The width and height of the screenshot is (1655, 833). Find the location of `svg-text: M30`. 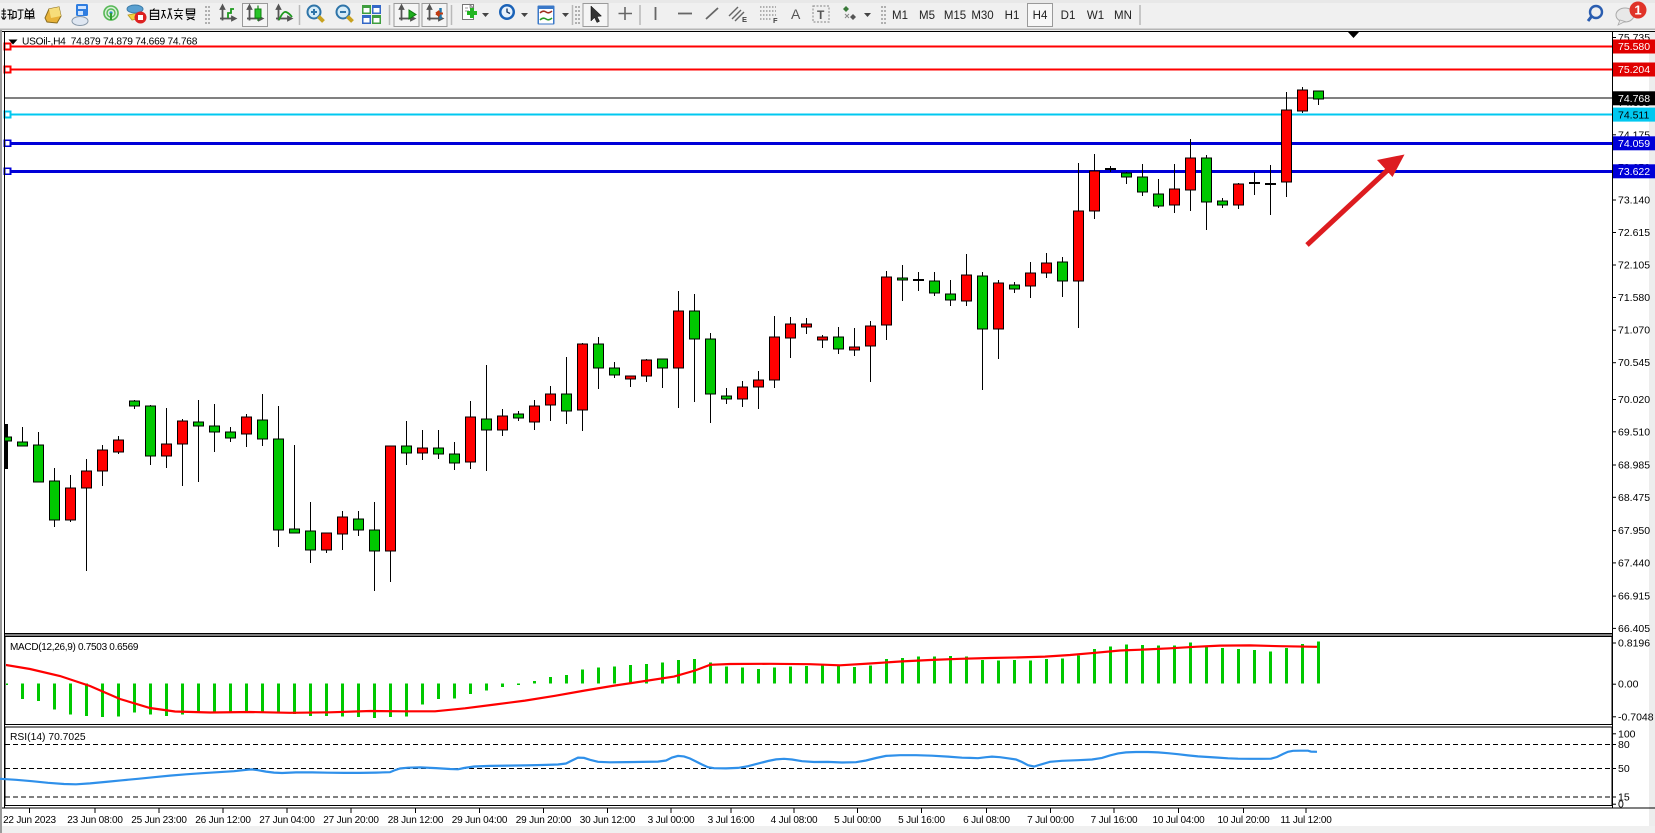

svg-text: M30 is located at coordinates (982, 16).